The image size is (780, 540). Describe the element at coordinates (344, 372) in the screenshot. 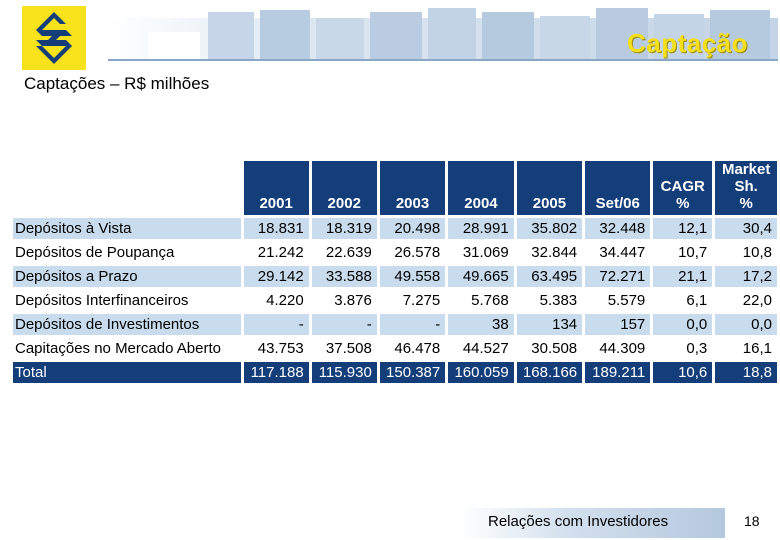

I see `table-cell: 115.930` at that location.